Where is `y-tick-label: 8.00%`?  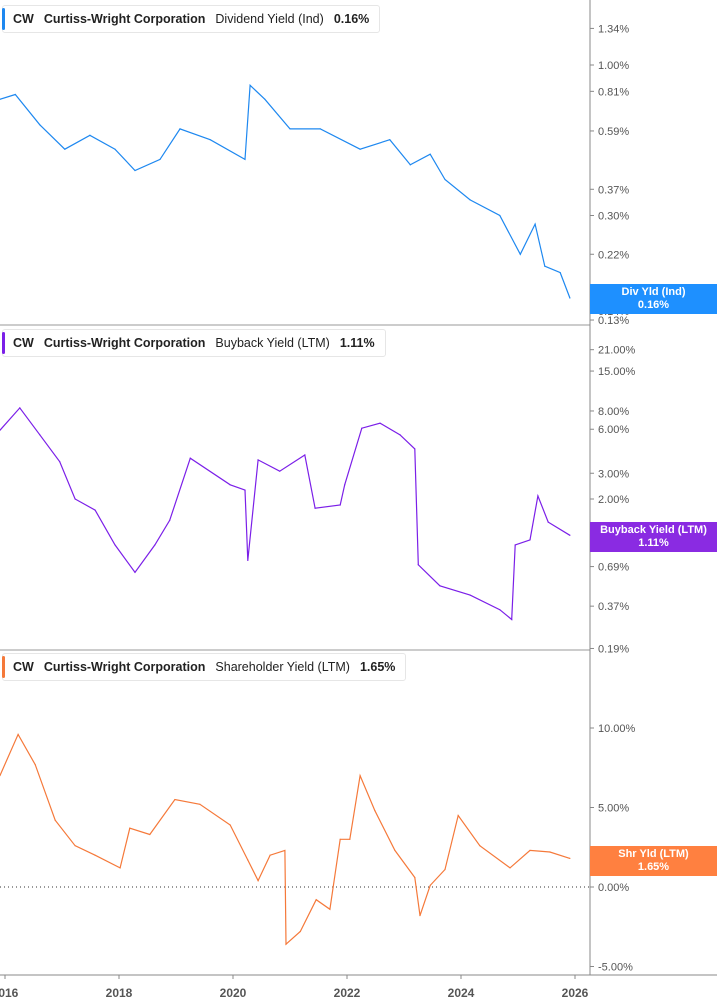
y-tick-label: 8.00% is located at coordinates (613, 412).